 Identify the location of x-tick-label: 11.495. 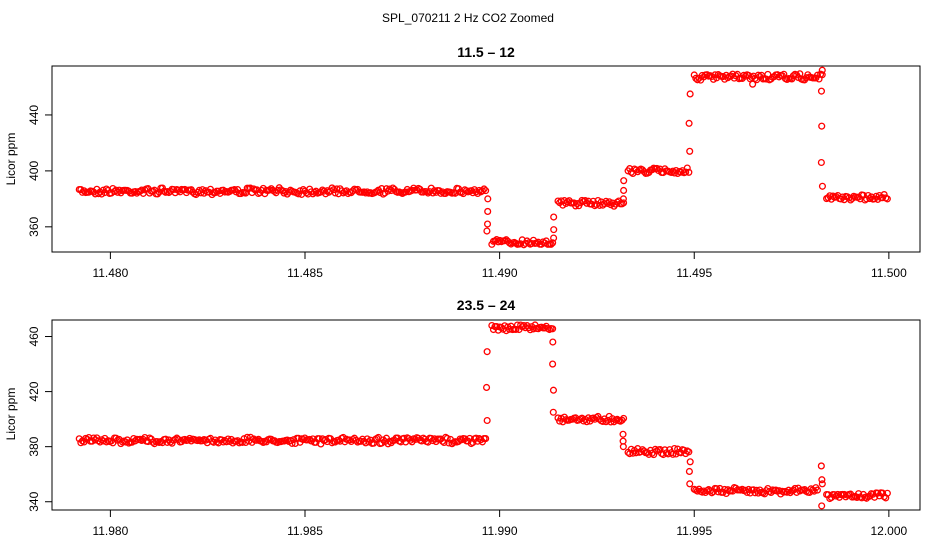
(694, 273).